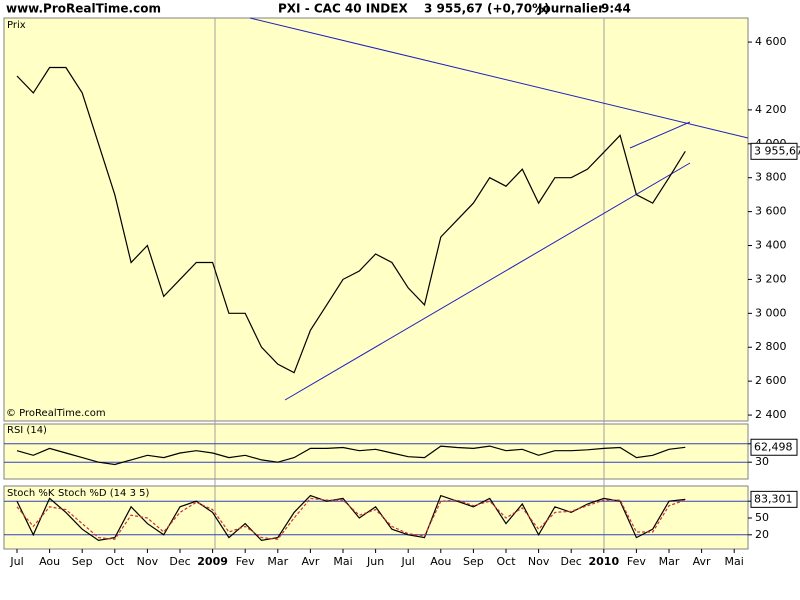  I want to click on y-tick-label: 4 600, so click(771, 41).